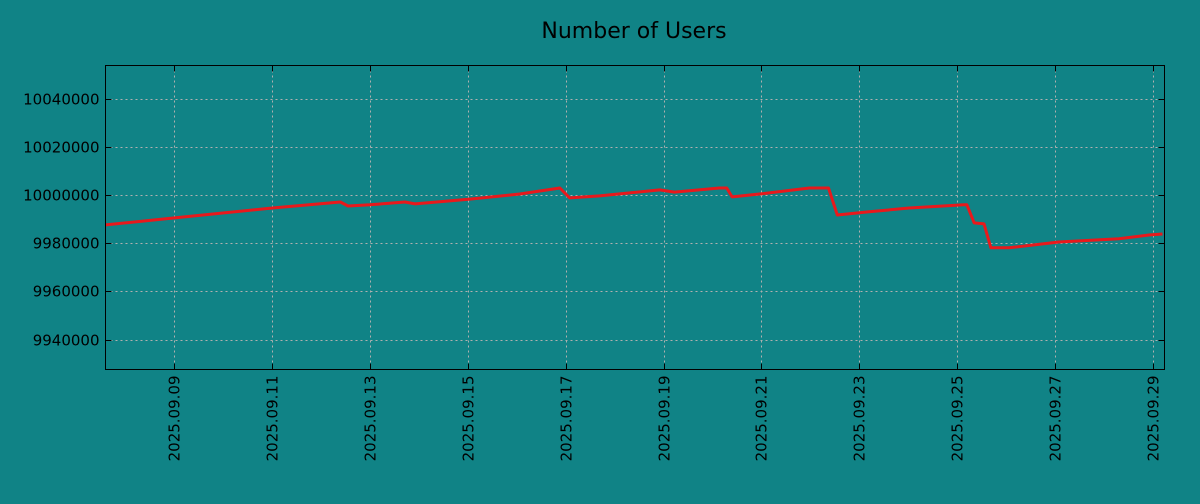  I want to click on series-layer, so click(634, 218).